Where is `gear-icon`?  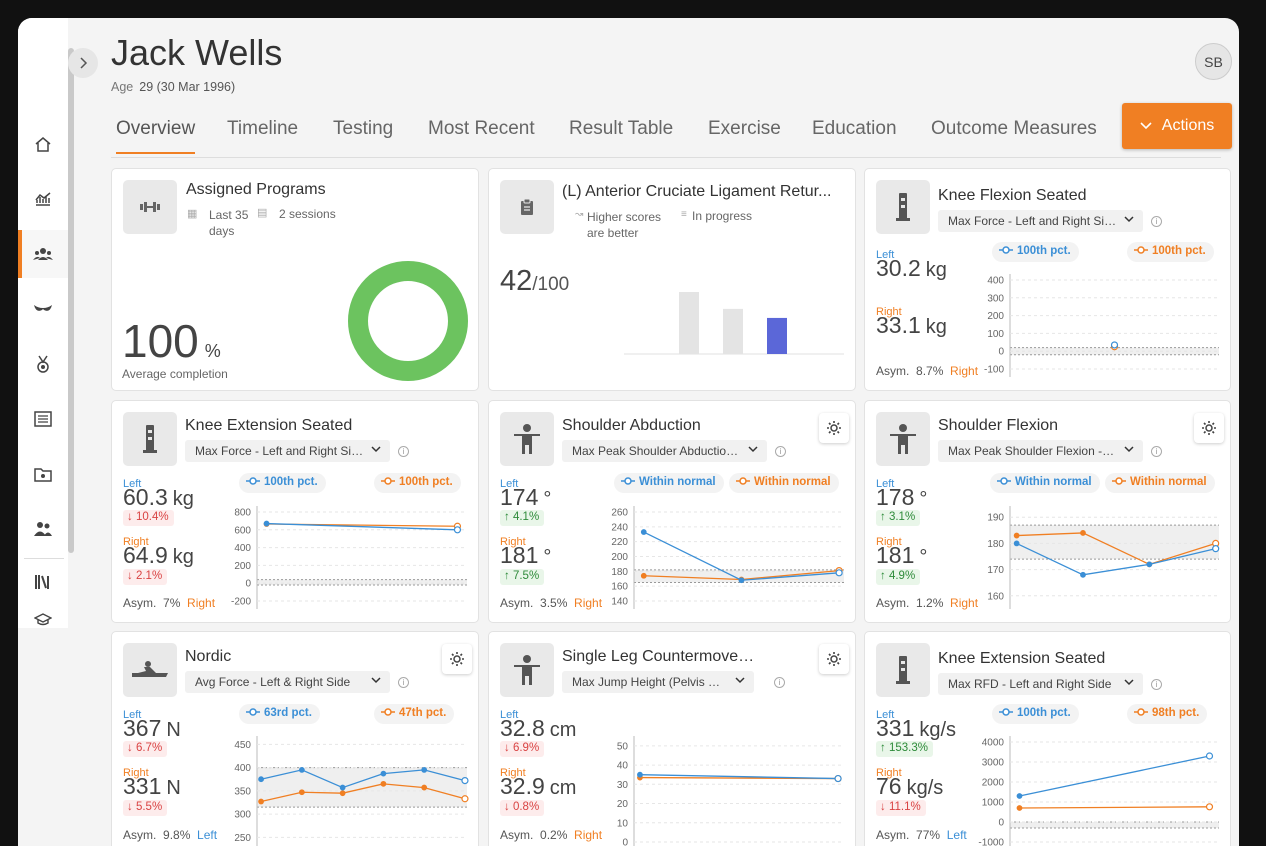
gear-icon is located at coordinates (834, 428).